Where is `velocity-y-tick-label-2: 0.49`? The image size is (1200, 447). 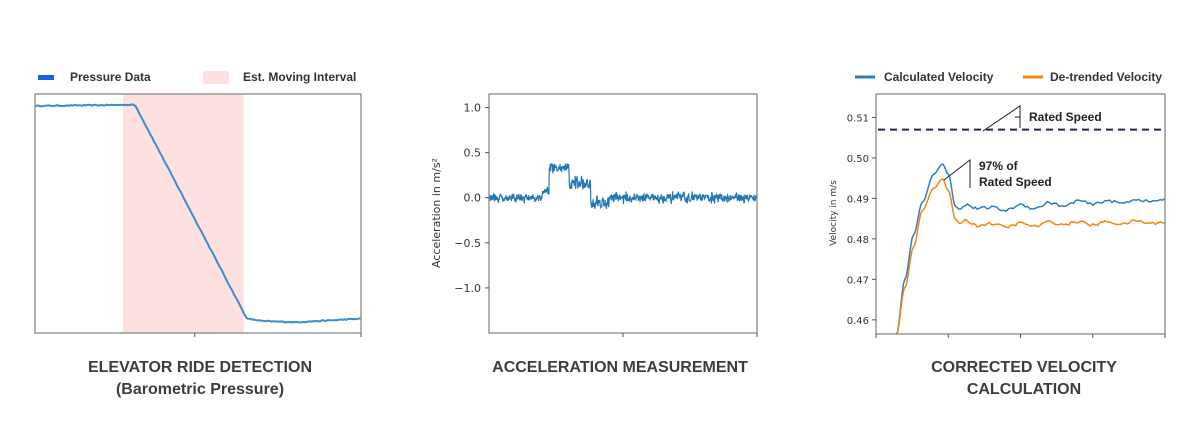 velocity-y-tick-label-2: 0.49 is located at coordinates (858, 199).